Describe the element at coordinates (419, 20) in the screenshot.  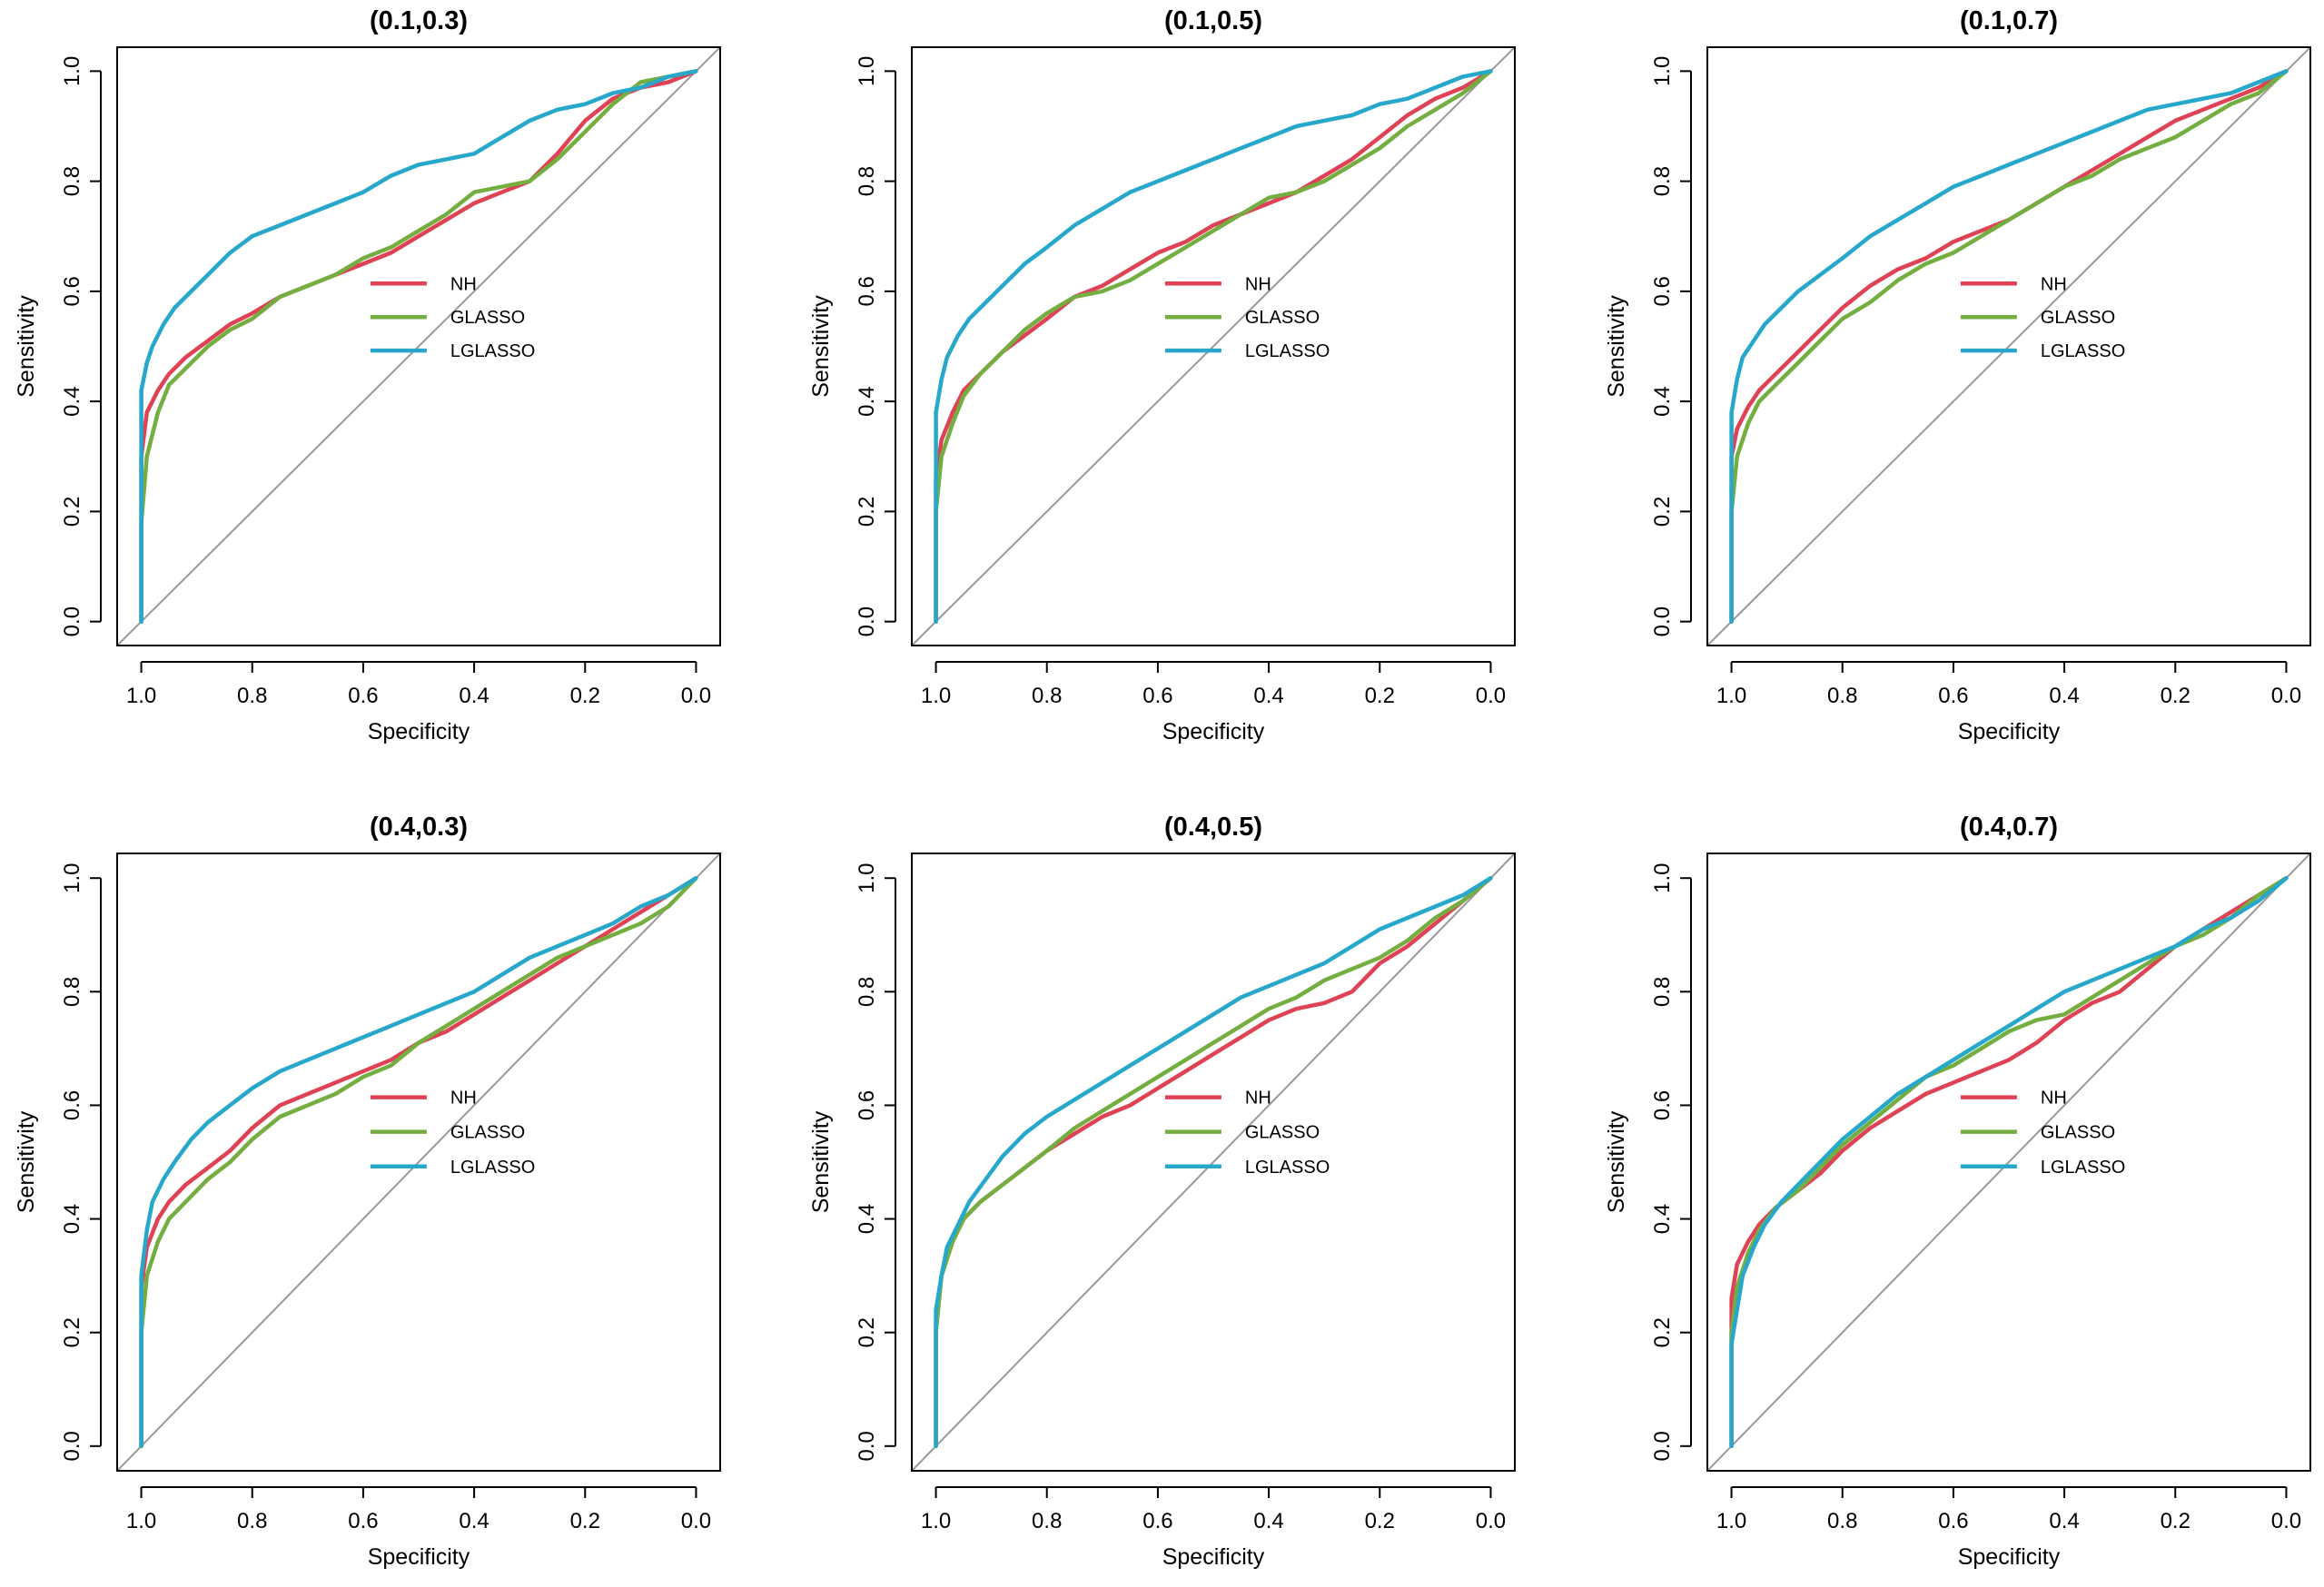
I see `panel-title: (0.1,0.3)` at that location.